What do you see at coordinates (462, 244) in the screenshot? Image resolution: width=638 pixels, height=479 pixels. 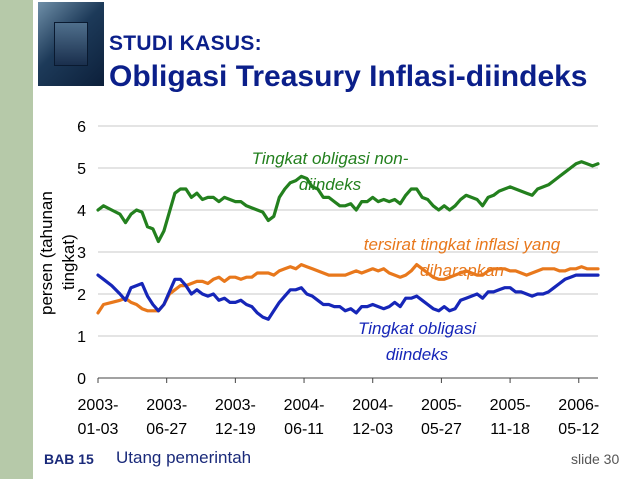 I see `series-label-expected_inflation: tersirat tingkat inflasi yang` at bounding box center [462, 244].